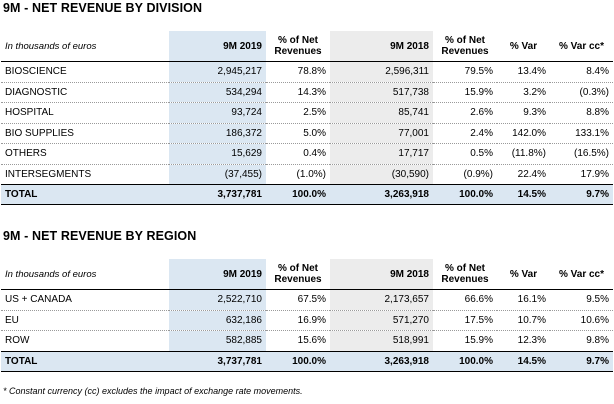  I want to click on cell-var: 9.3%, so click(523, 113).